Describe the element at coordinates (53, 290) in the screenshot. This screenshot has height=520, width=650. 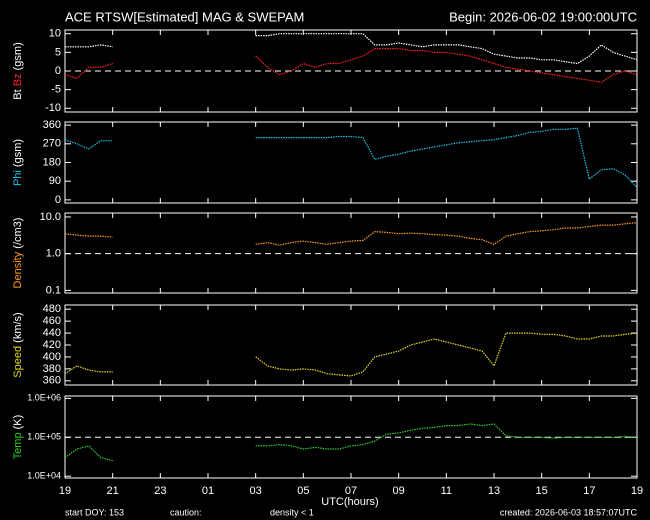
I see `y-tick-label: 0.1` at that location.